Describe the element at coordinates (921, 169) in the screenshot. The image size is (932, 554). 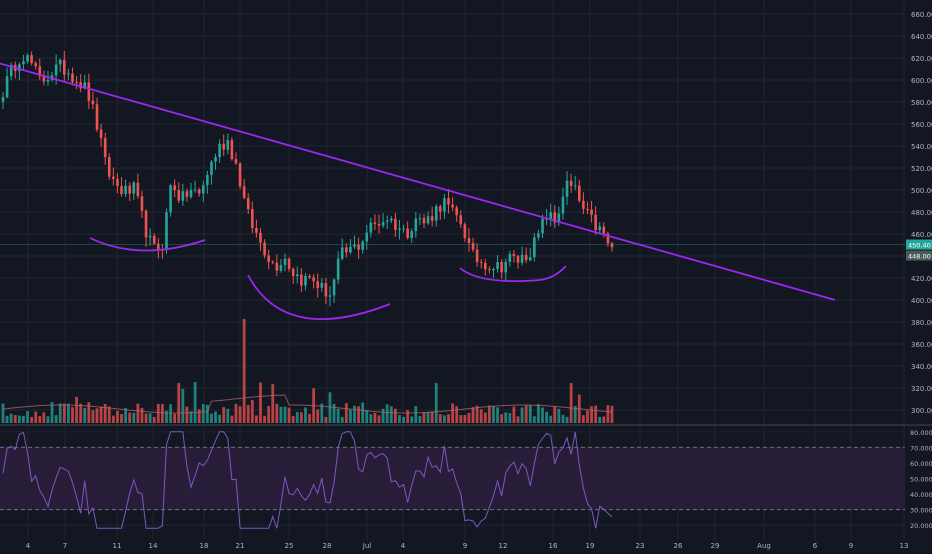
I see `price-tick-label: 520.00` at that location.